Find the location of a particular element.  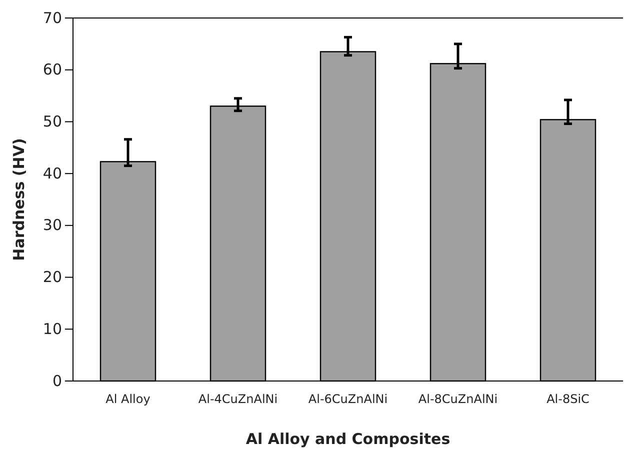

y-tick-label: 60 is located at coordinates (52, 69).